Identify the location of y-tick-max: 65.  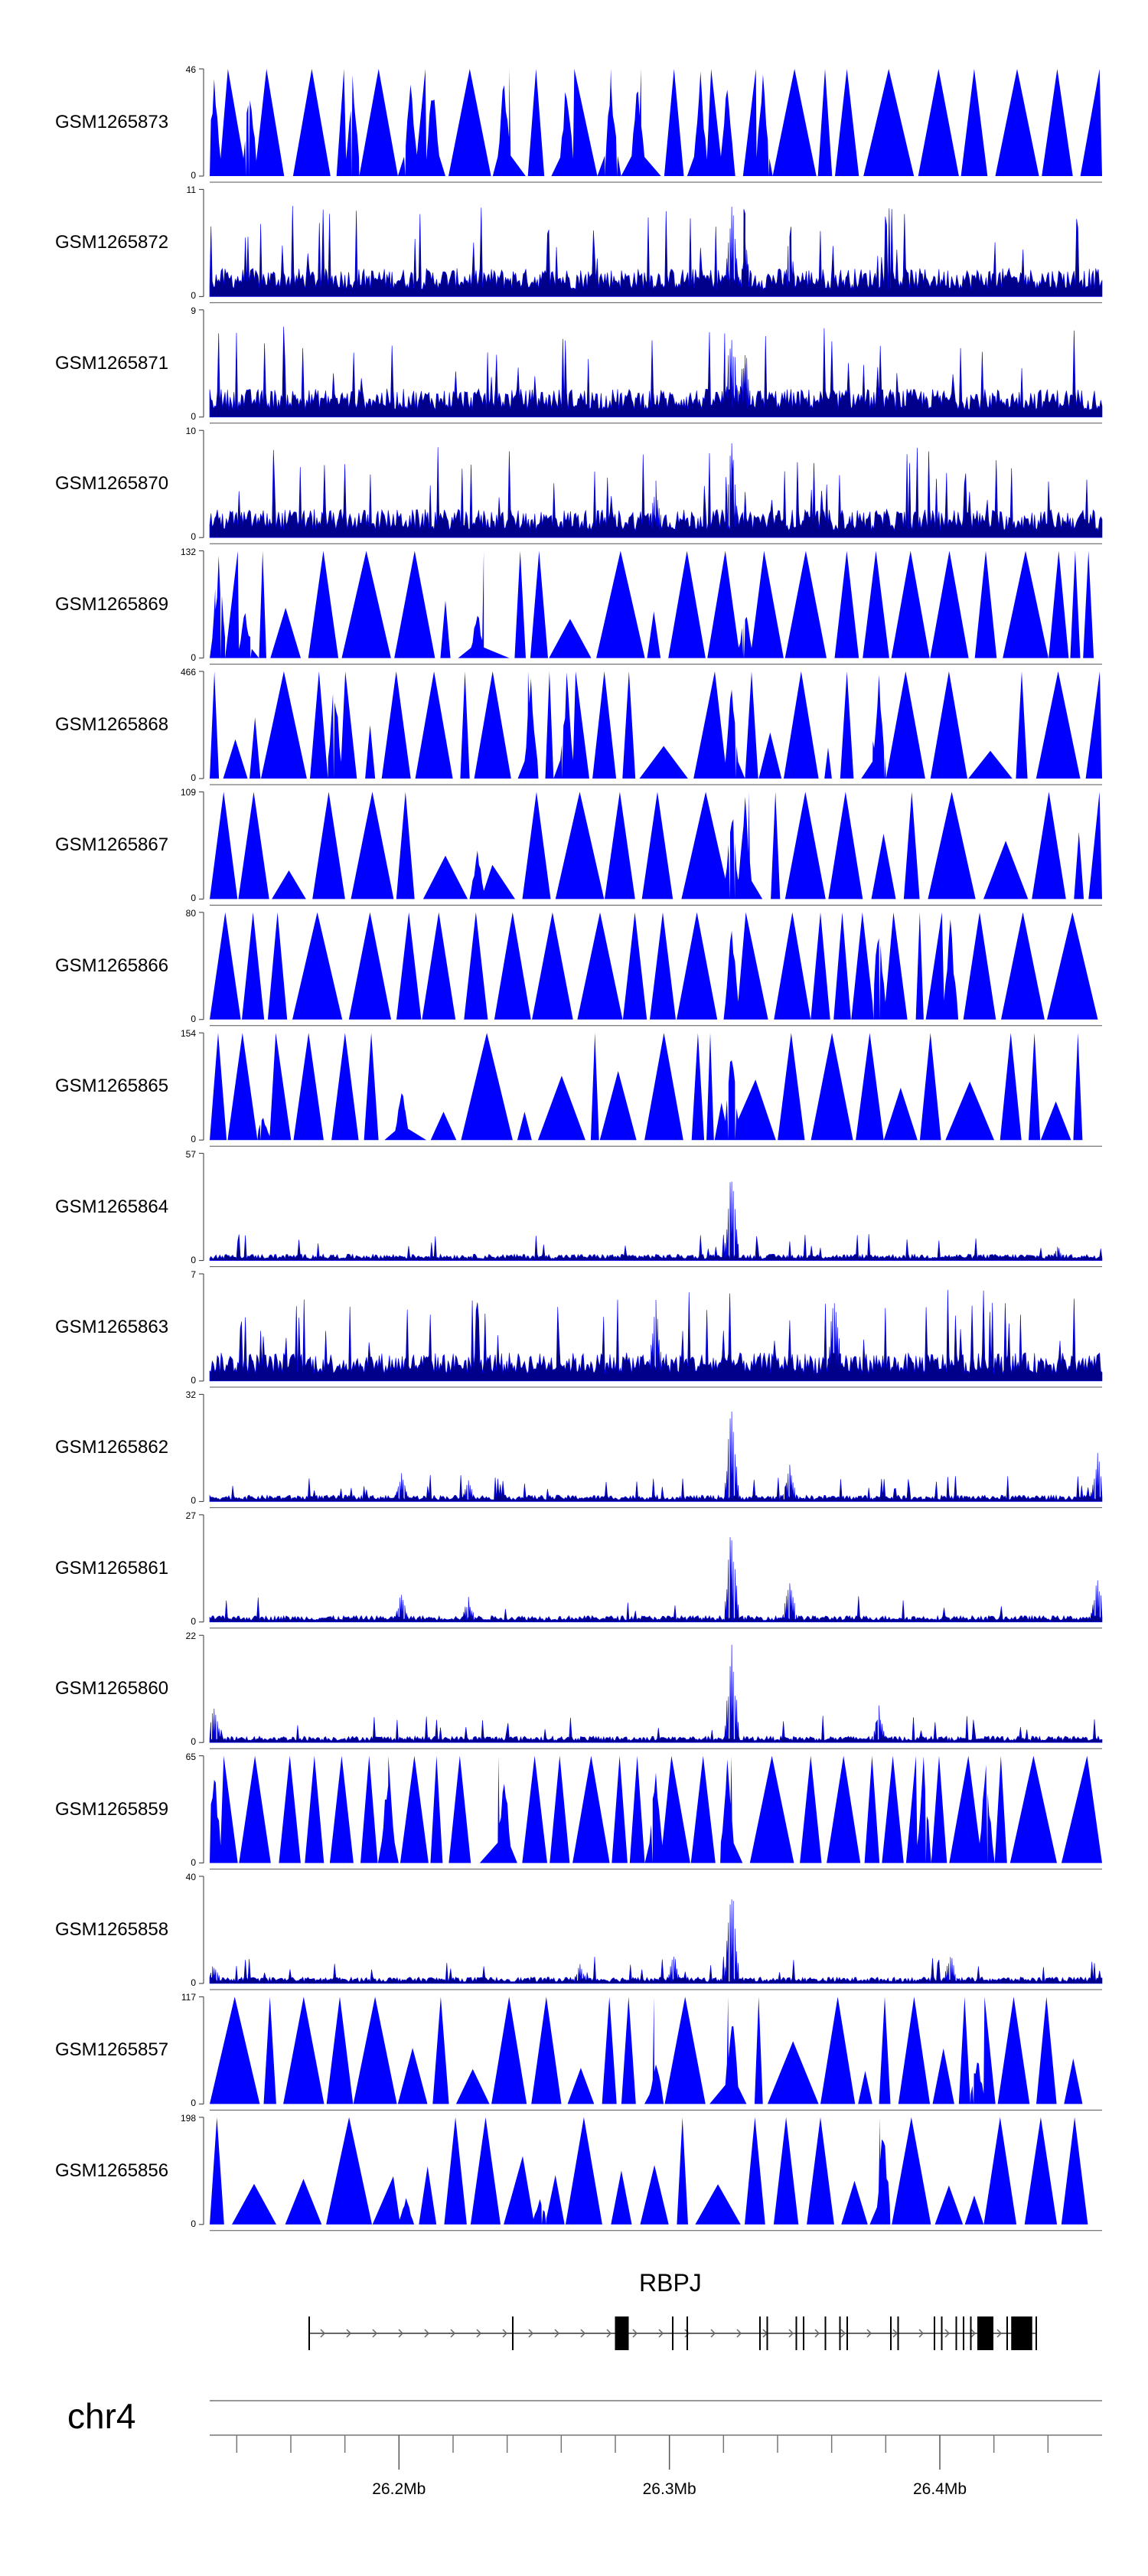
(190, 1756).